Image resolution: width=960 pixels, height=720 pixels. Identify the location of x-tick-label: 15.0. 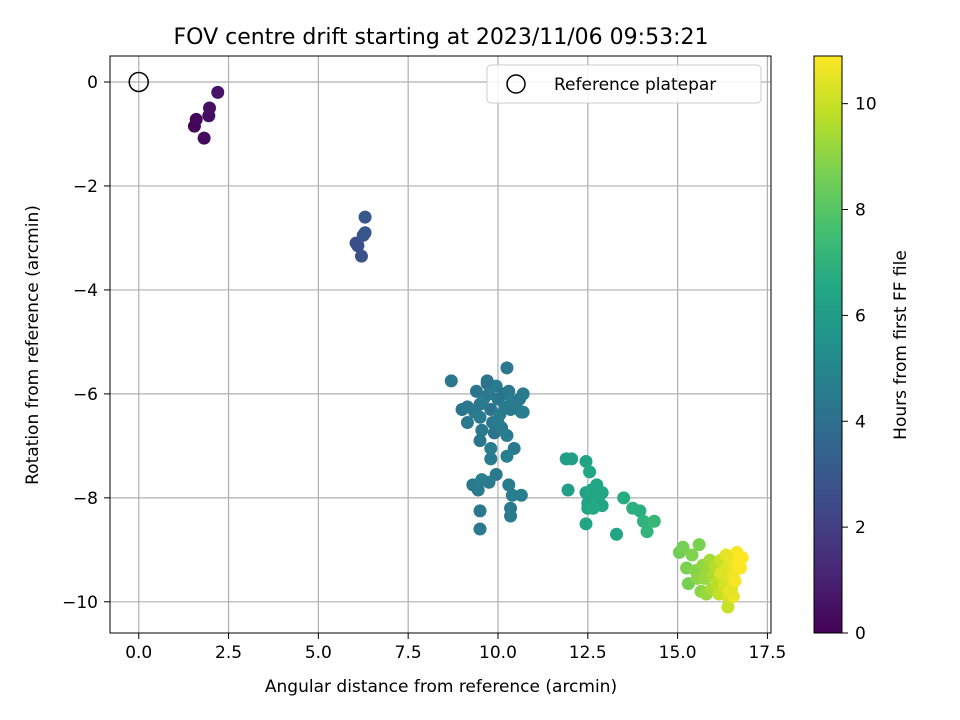
(678, 653).